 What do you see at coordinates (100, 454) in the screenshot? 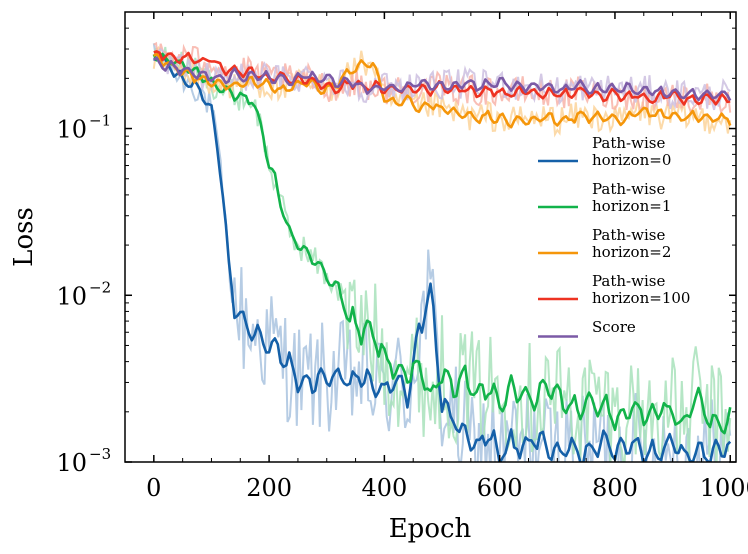
I see `y-tick-exponent: −3` at bounding box center [100, 454].